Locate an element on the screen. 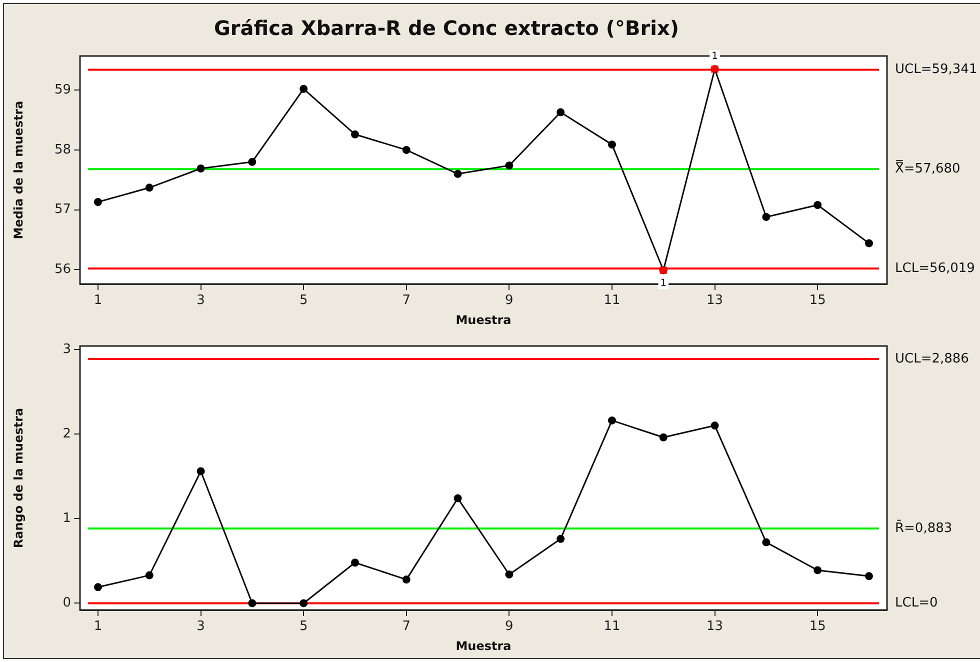 The height and width of the screenshot is (662, 980). y-tick-label: 1 is located at coordinates (66, 518).